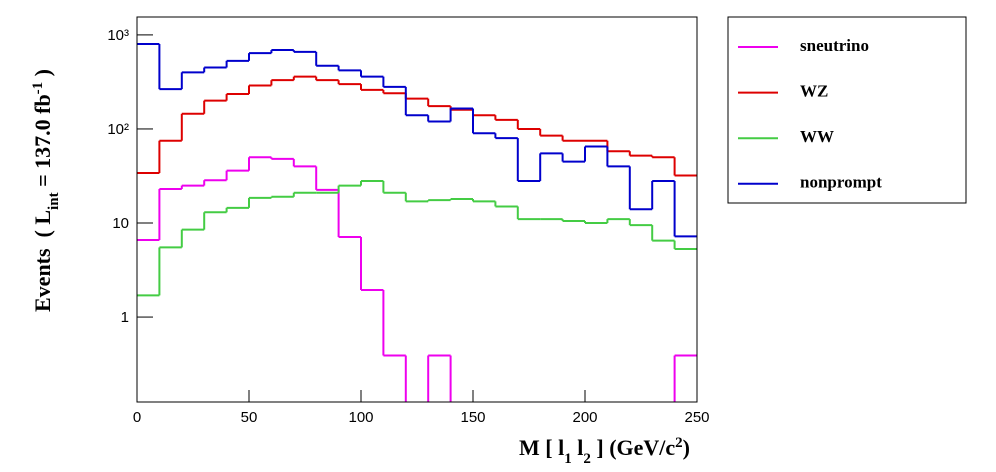  Describe the element at coordinates (42, 261) in the screenshot. I see `label-part: Events ( L` at that location.